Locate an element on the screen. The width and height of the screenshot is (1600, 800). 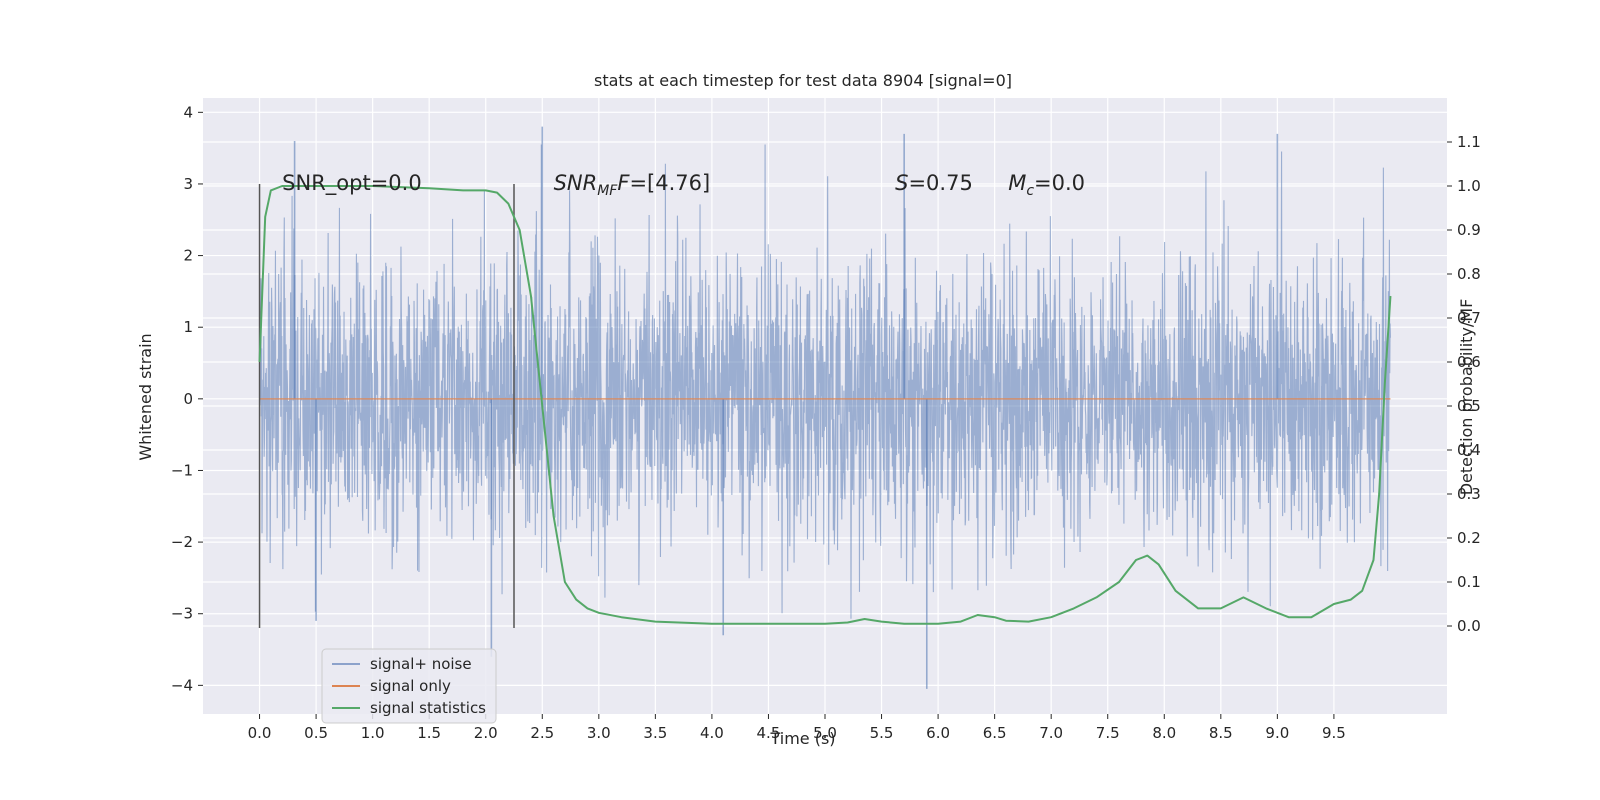
y-axis-ticks: −4 −3 −2 −1 0 1 2 3 4 is located at coordinates (187, 398).